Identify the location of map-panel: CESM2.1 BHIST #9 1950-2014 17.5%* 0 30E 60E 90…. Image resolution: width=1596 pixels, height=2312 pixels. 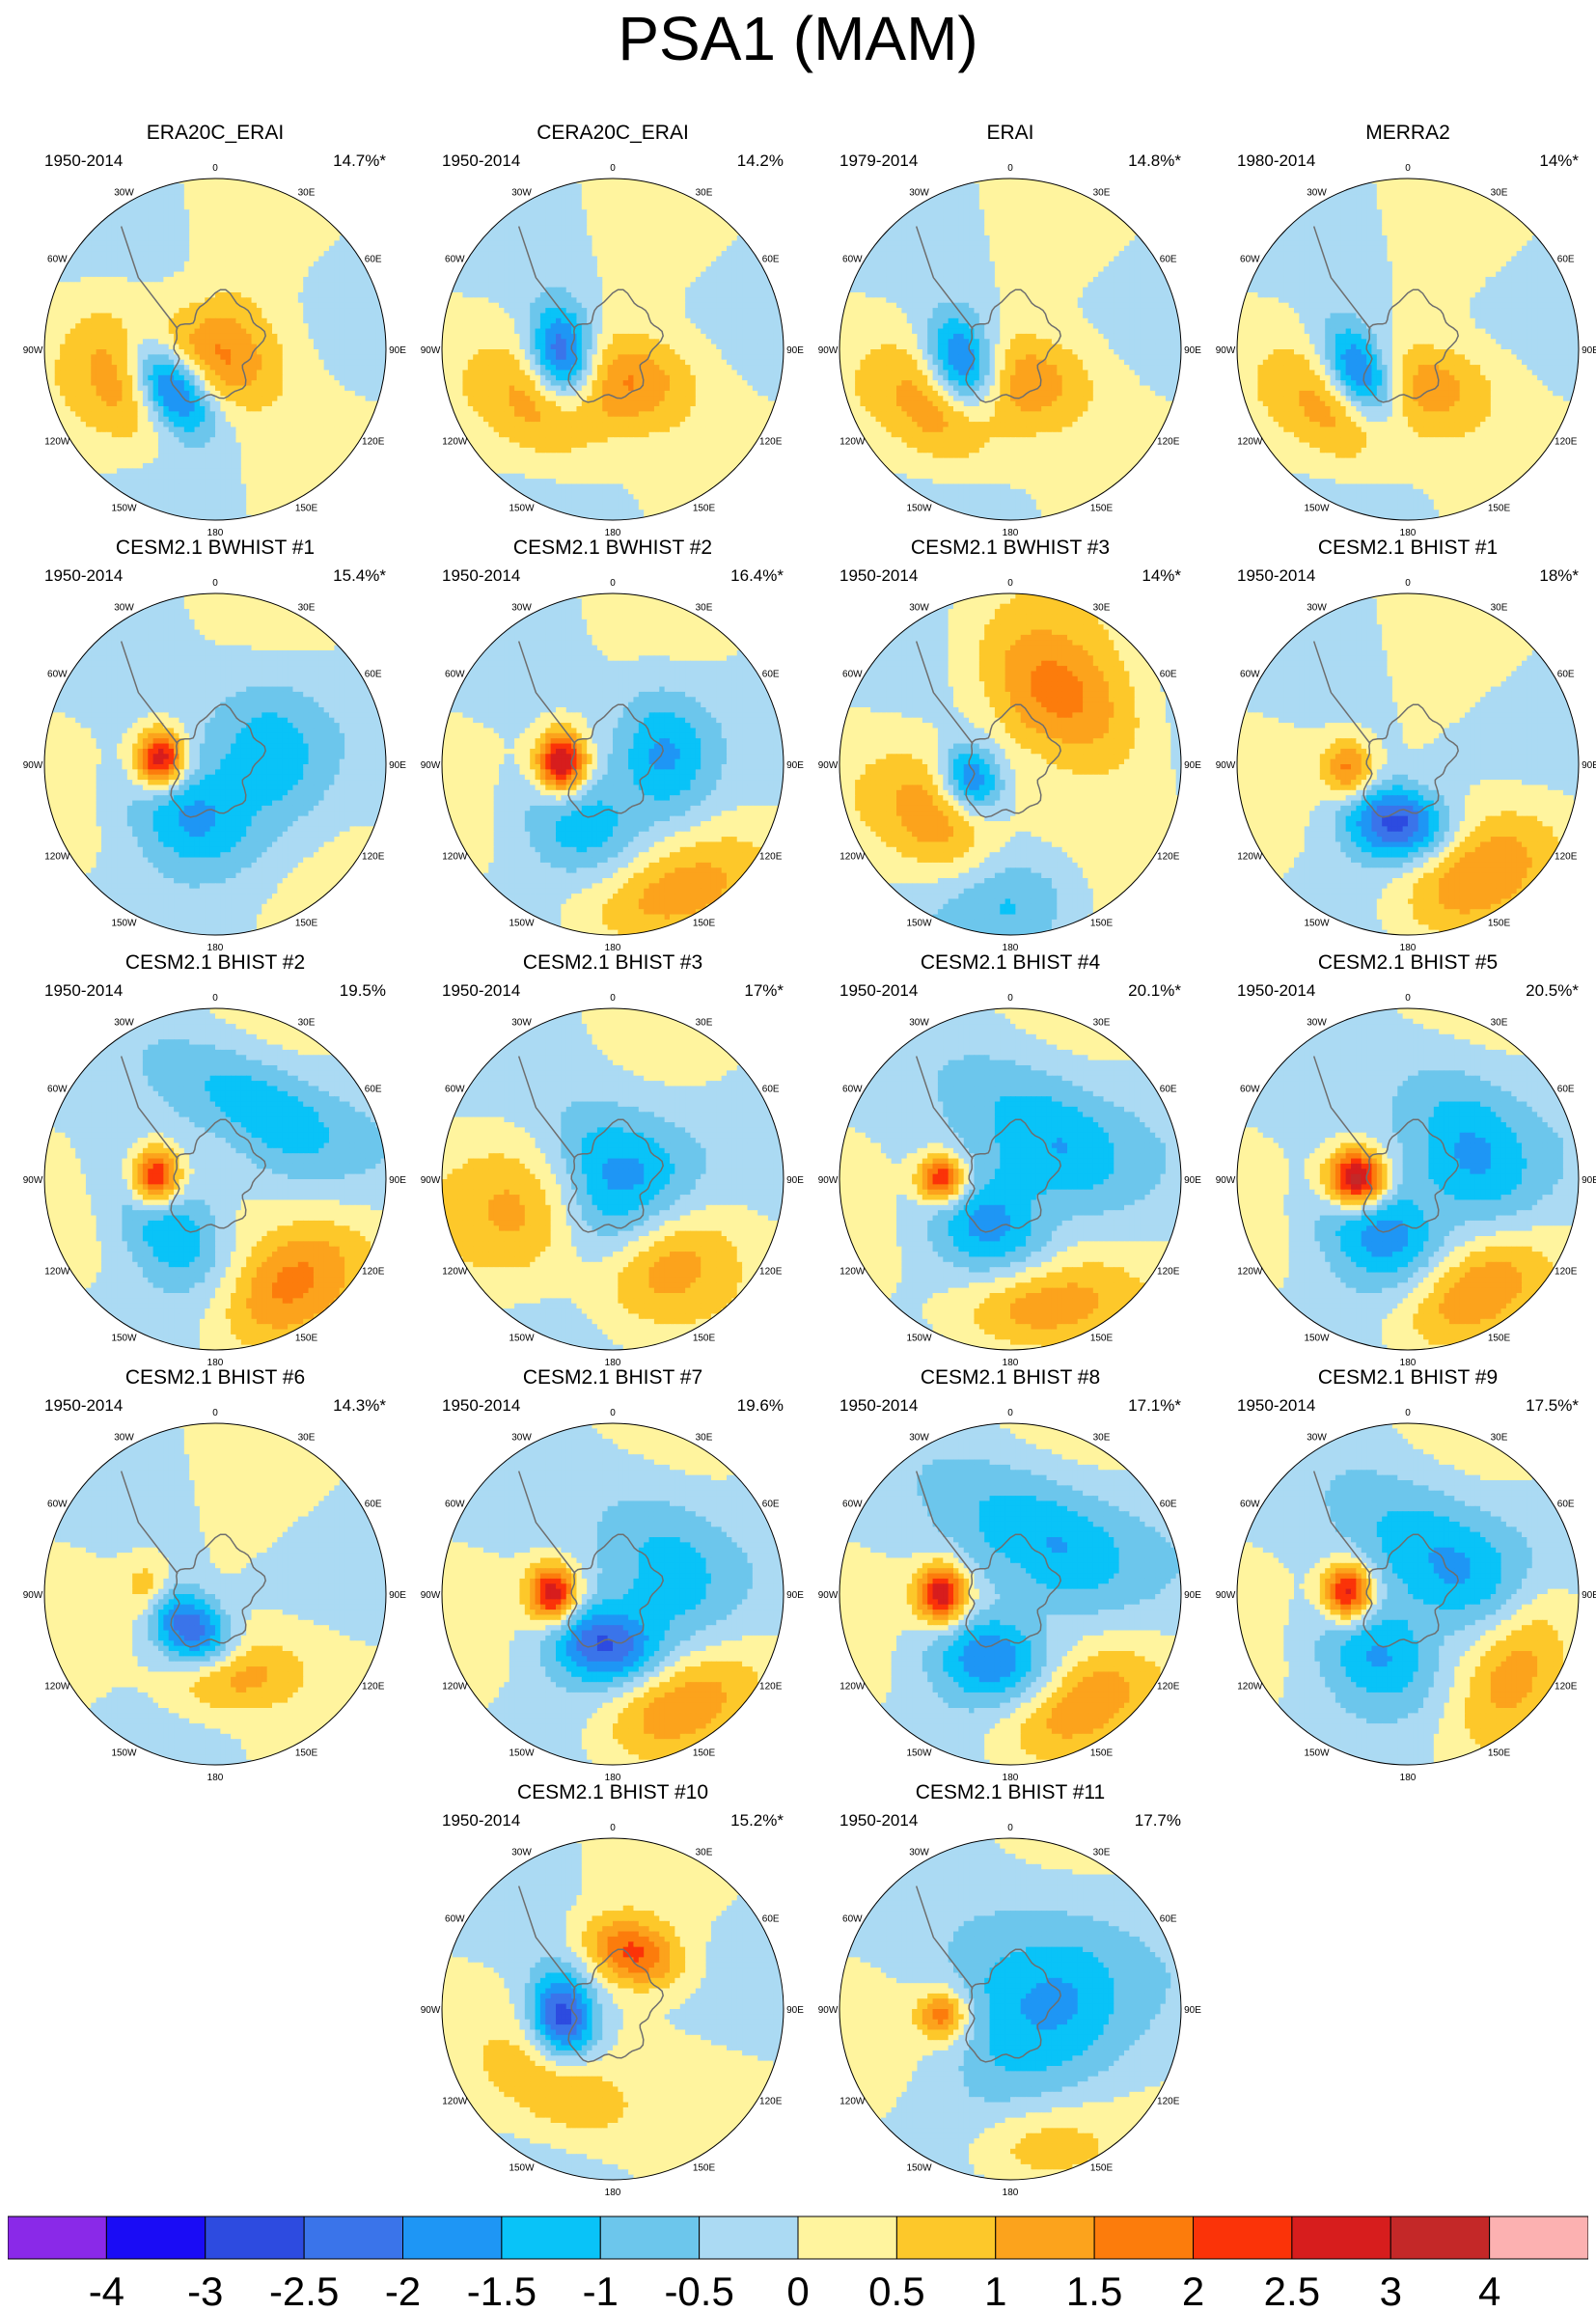
(1403, 1573).